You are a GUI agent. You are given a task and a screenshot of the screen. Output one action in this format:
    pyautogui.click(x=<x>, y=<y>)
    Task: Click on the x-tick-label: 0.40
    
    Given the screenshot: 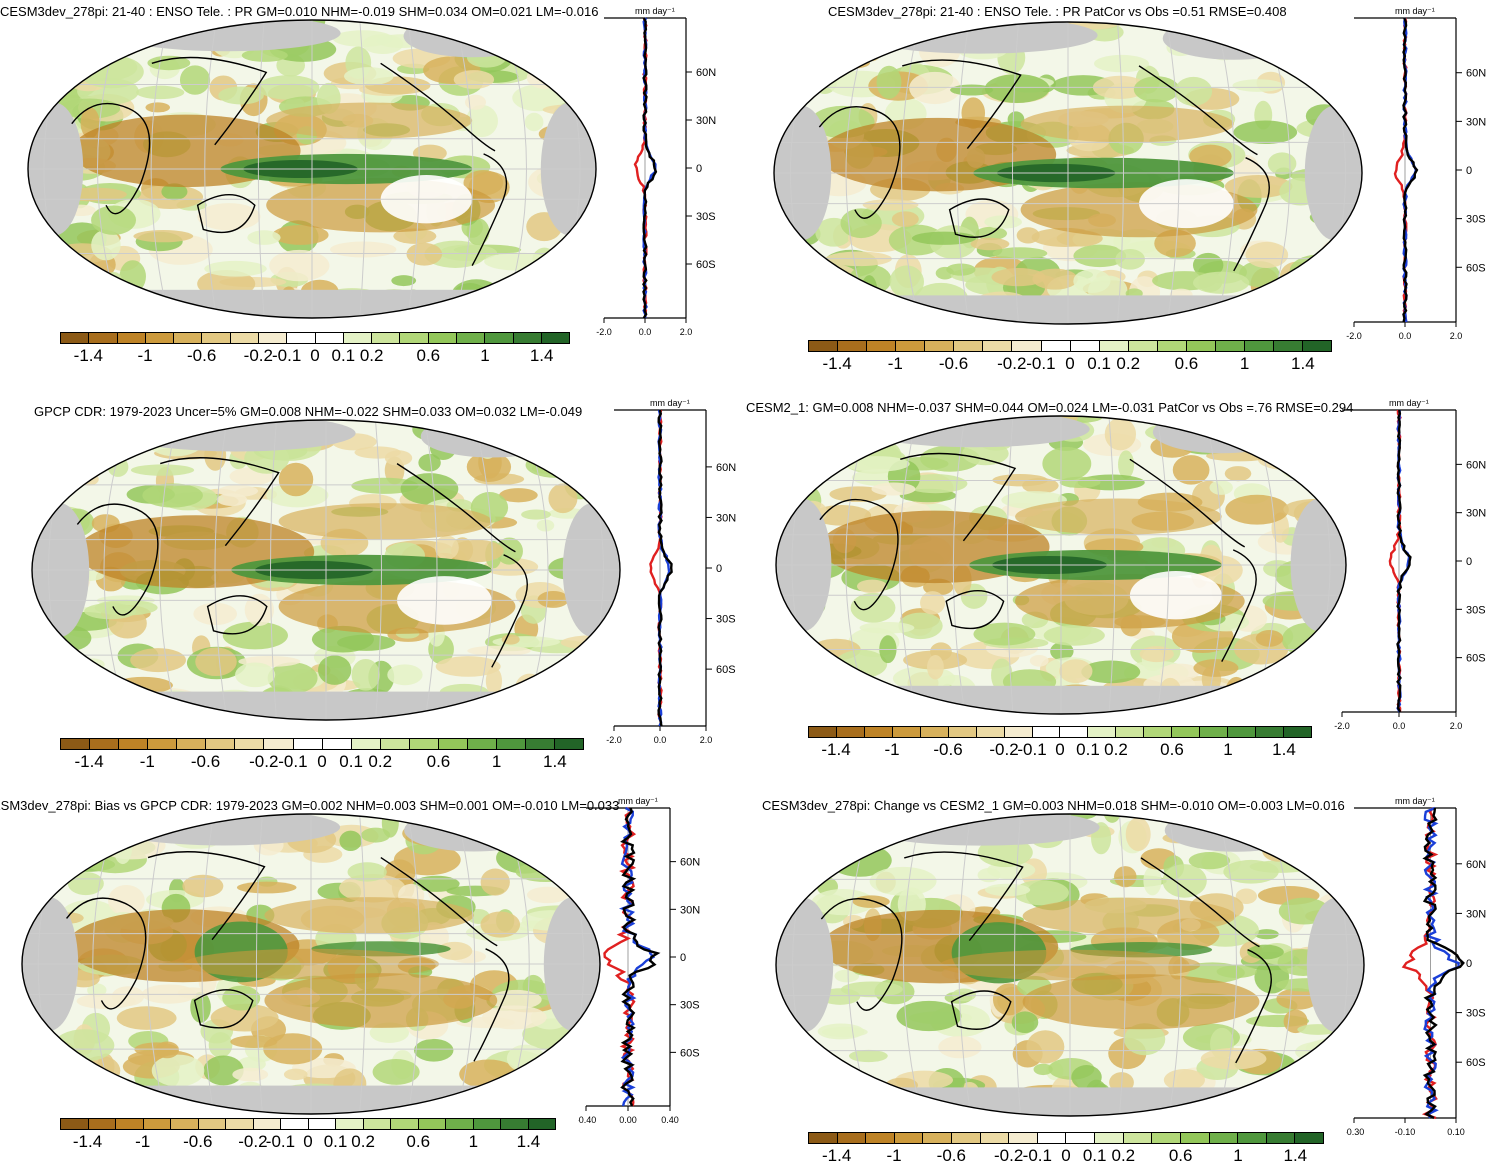 What is the action you would take?
    pyautogui.click(x=670, y=1120)
    